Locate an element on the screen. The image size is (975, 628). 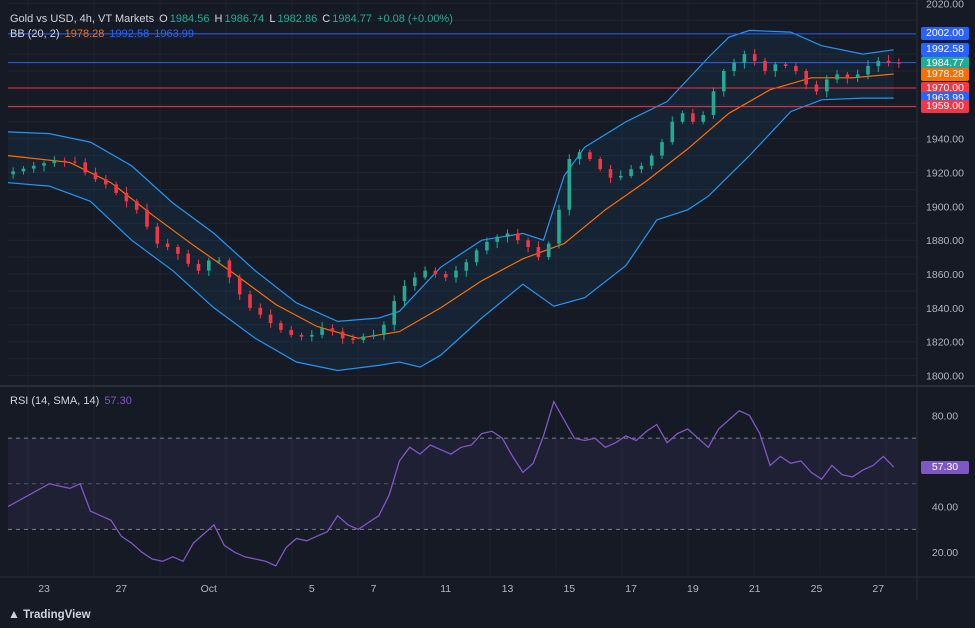
rsi-legend: RSI (14, SMA, 14) 57.30 is located at coordinates (72, 401).